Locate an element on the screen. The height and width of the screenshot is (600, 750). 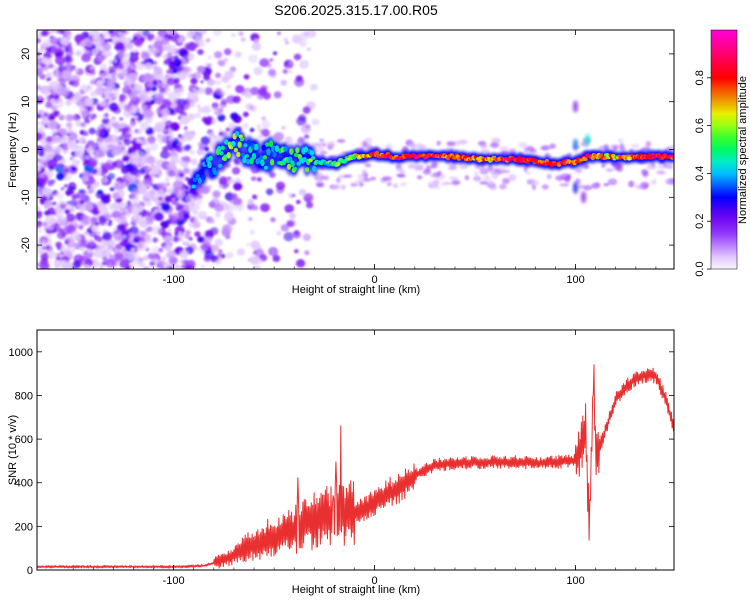
x-tick-label: 100 is located at coordinates (575, 280).